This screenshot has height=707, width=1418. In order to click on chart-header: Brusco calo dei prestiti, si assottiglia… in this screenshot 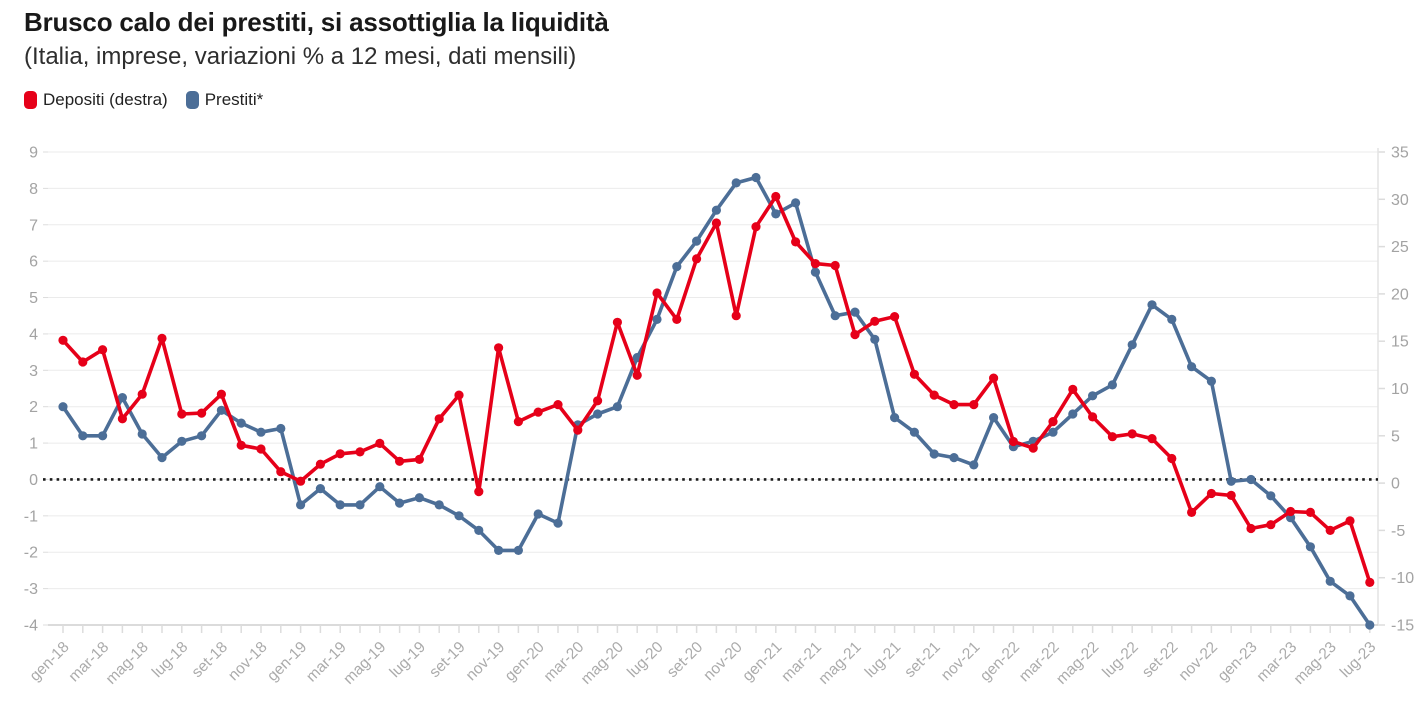, I will do `click(709, 39)`.